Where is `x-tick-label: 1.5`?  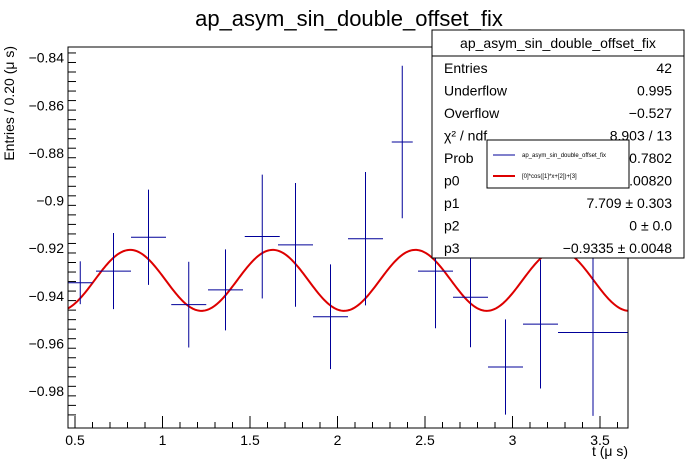 x-tick-label: 1.5 is located at coordinates (250, 440).